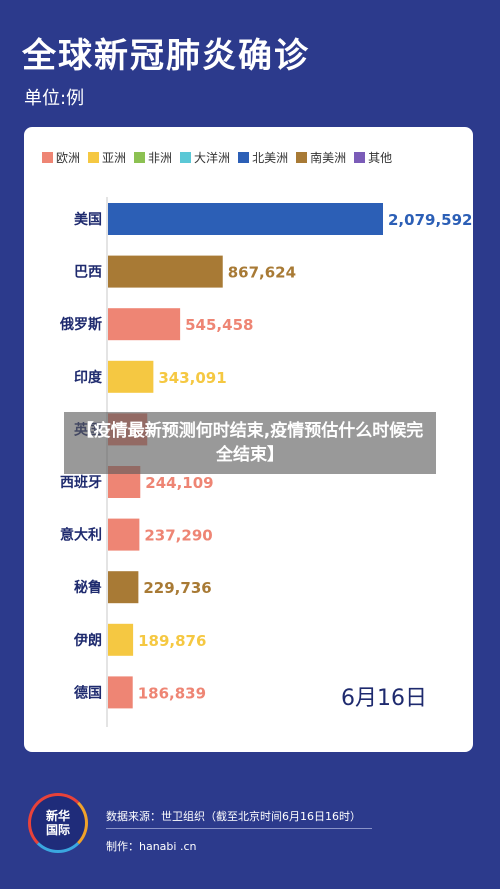 This screenshot has width=500, height=889. I want to click on value-label-6: 237,290, so click(178, 536).